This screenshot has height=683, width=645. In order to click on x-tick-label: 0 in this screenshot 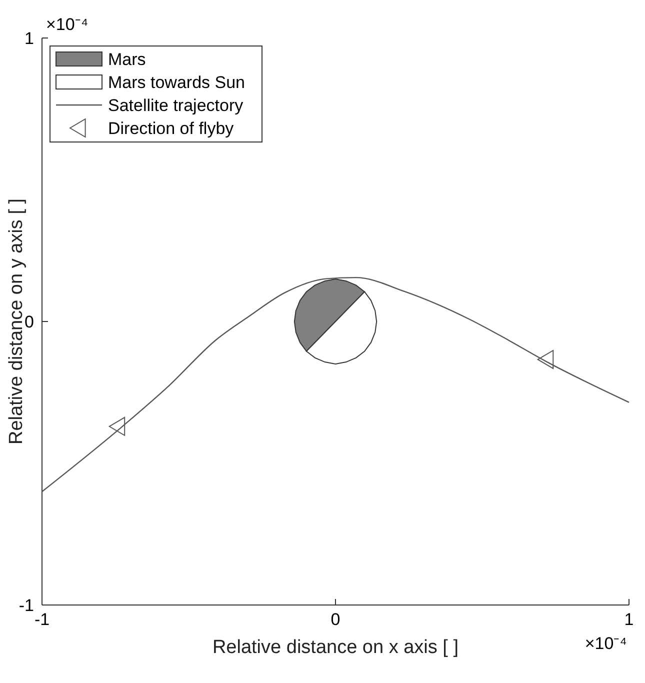, I will do `click(335, 619)`.